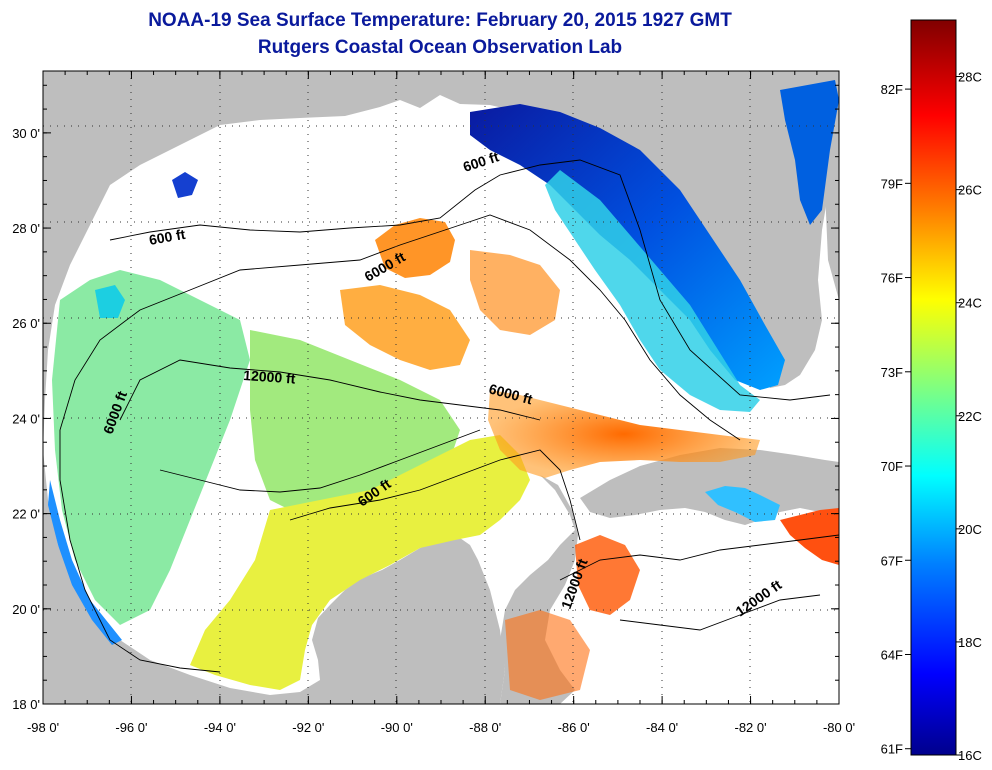 This screenshot has width=992, height=770. Describe the element at coordinates (970, 303) in the screenshot. I see `celsius-label: 24C` at that location.